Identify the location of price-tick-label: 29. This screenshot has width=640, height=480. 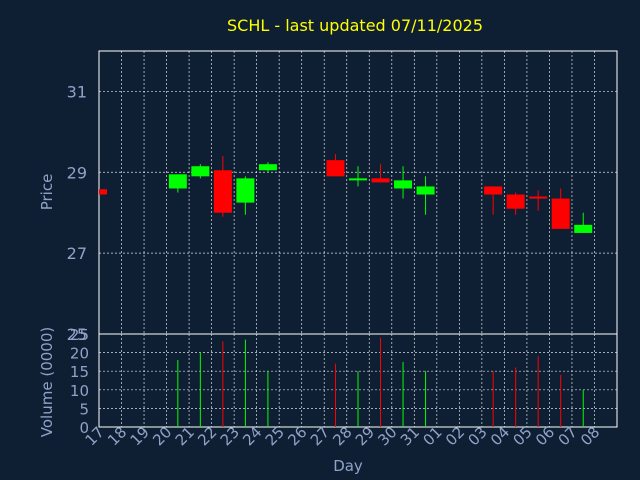
(77, 172).